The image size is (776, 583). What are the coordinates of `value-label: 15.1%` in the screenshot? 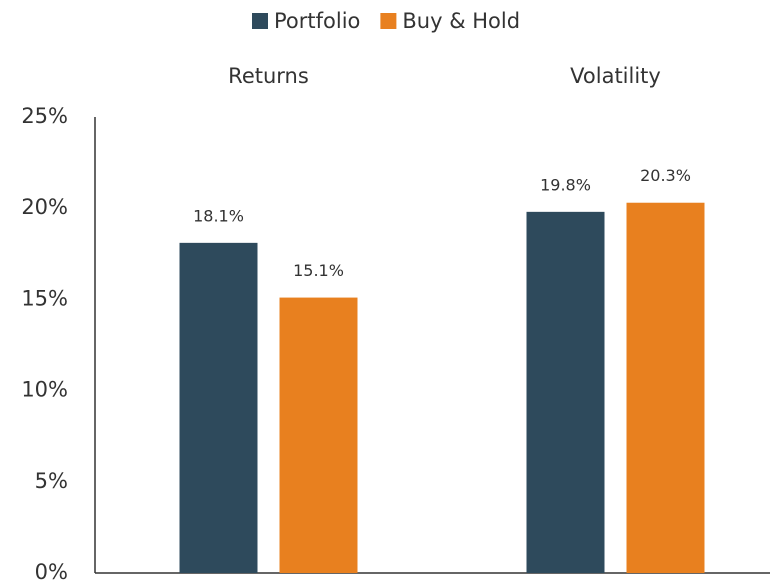 It's located at (318, 270).